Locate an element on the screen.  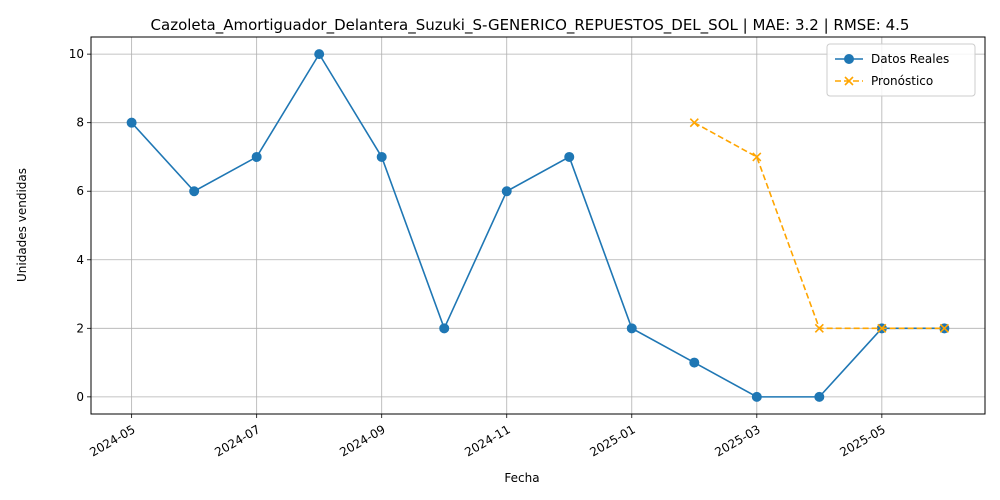
legend-item-forecast: Pronóstico is located at coordinates (884, 81).